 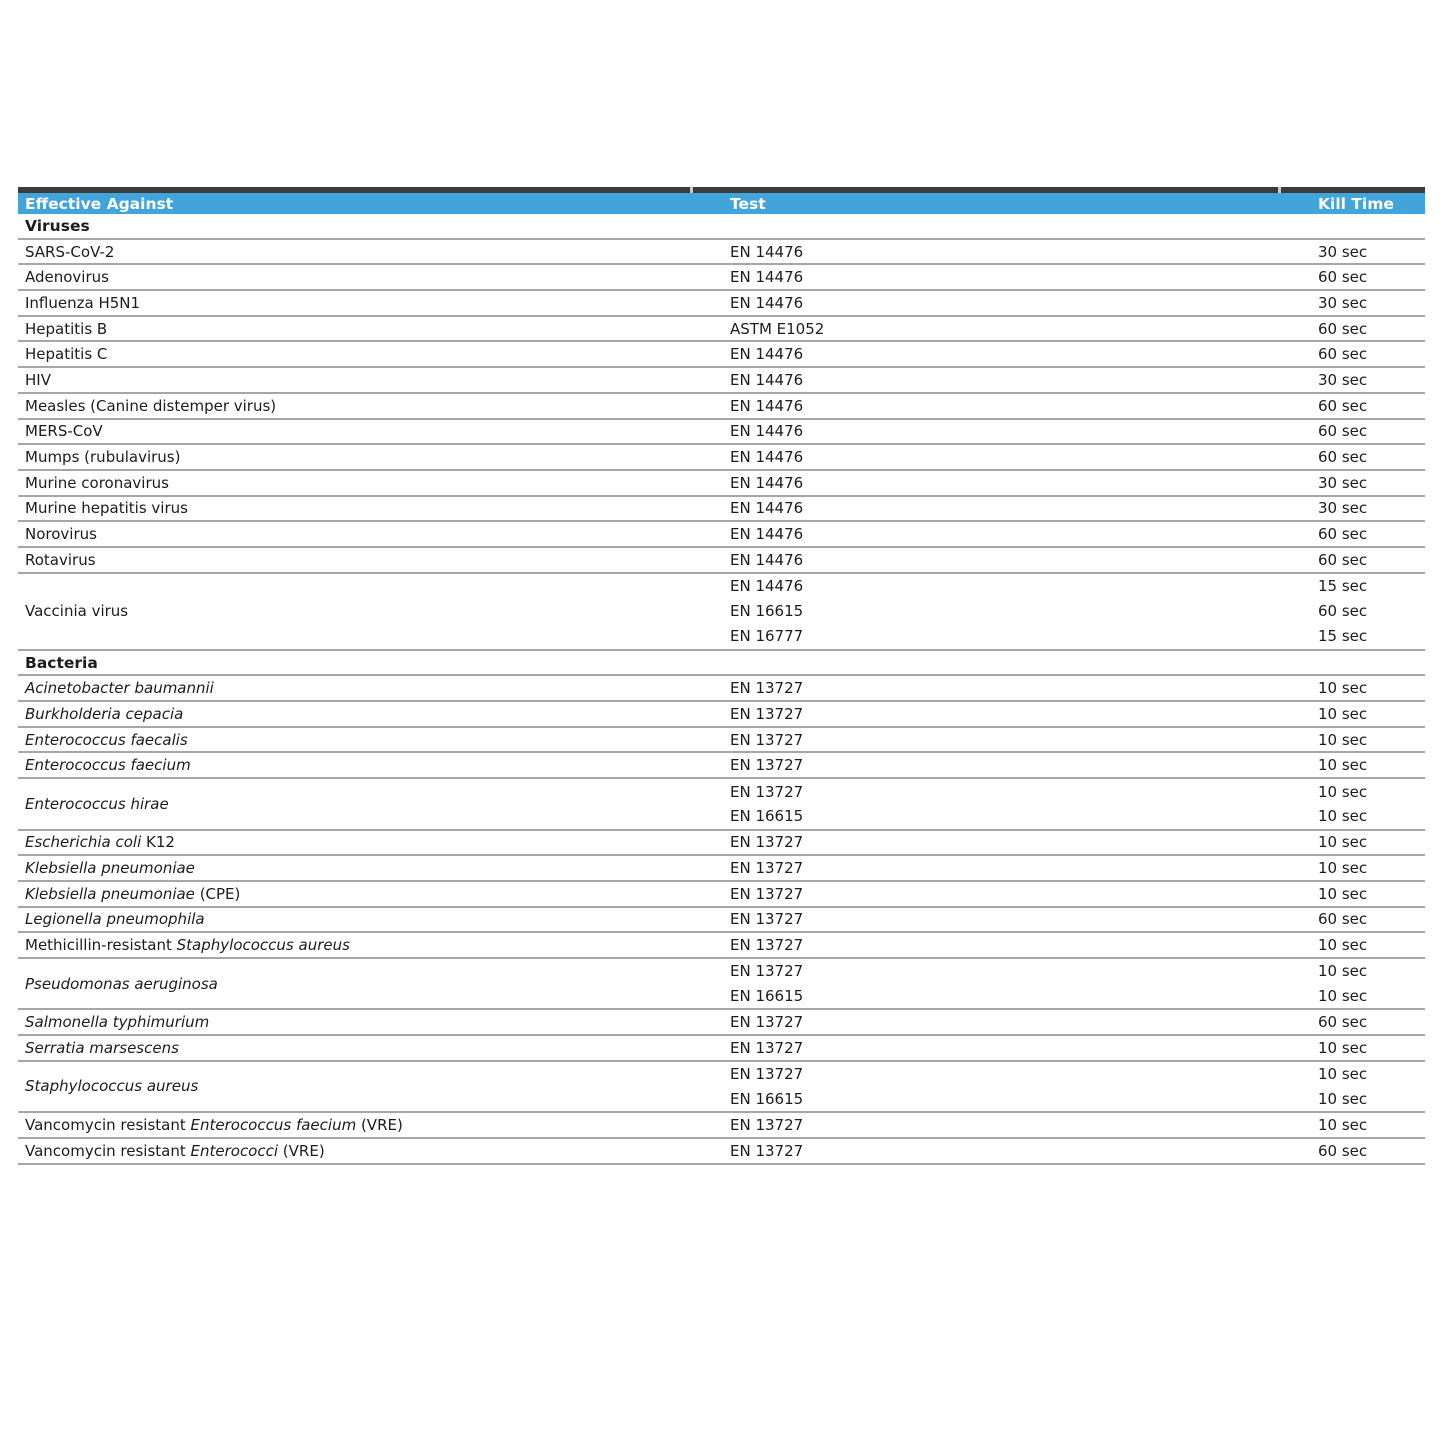 I want to click on table-top-border, so click(x=721, y=190).